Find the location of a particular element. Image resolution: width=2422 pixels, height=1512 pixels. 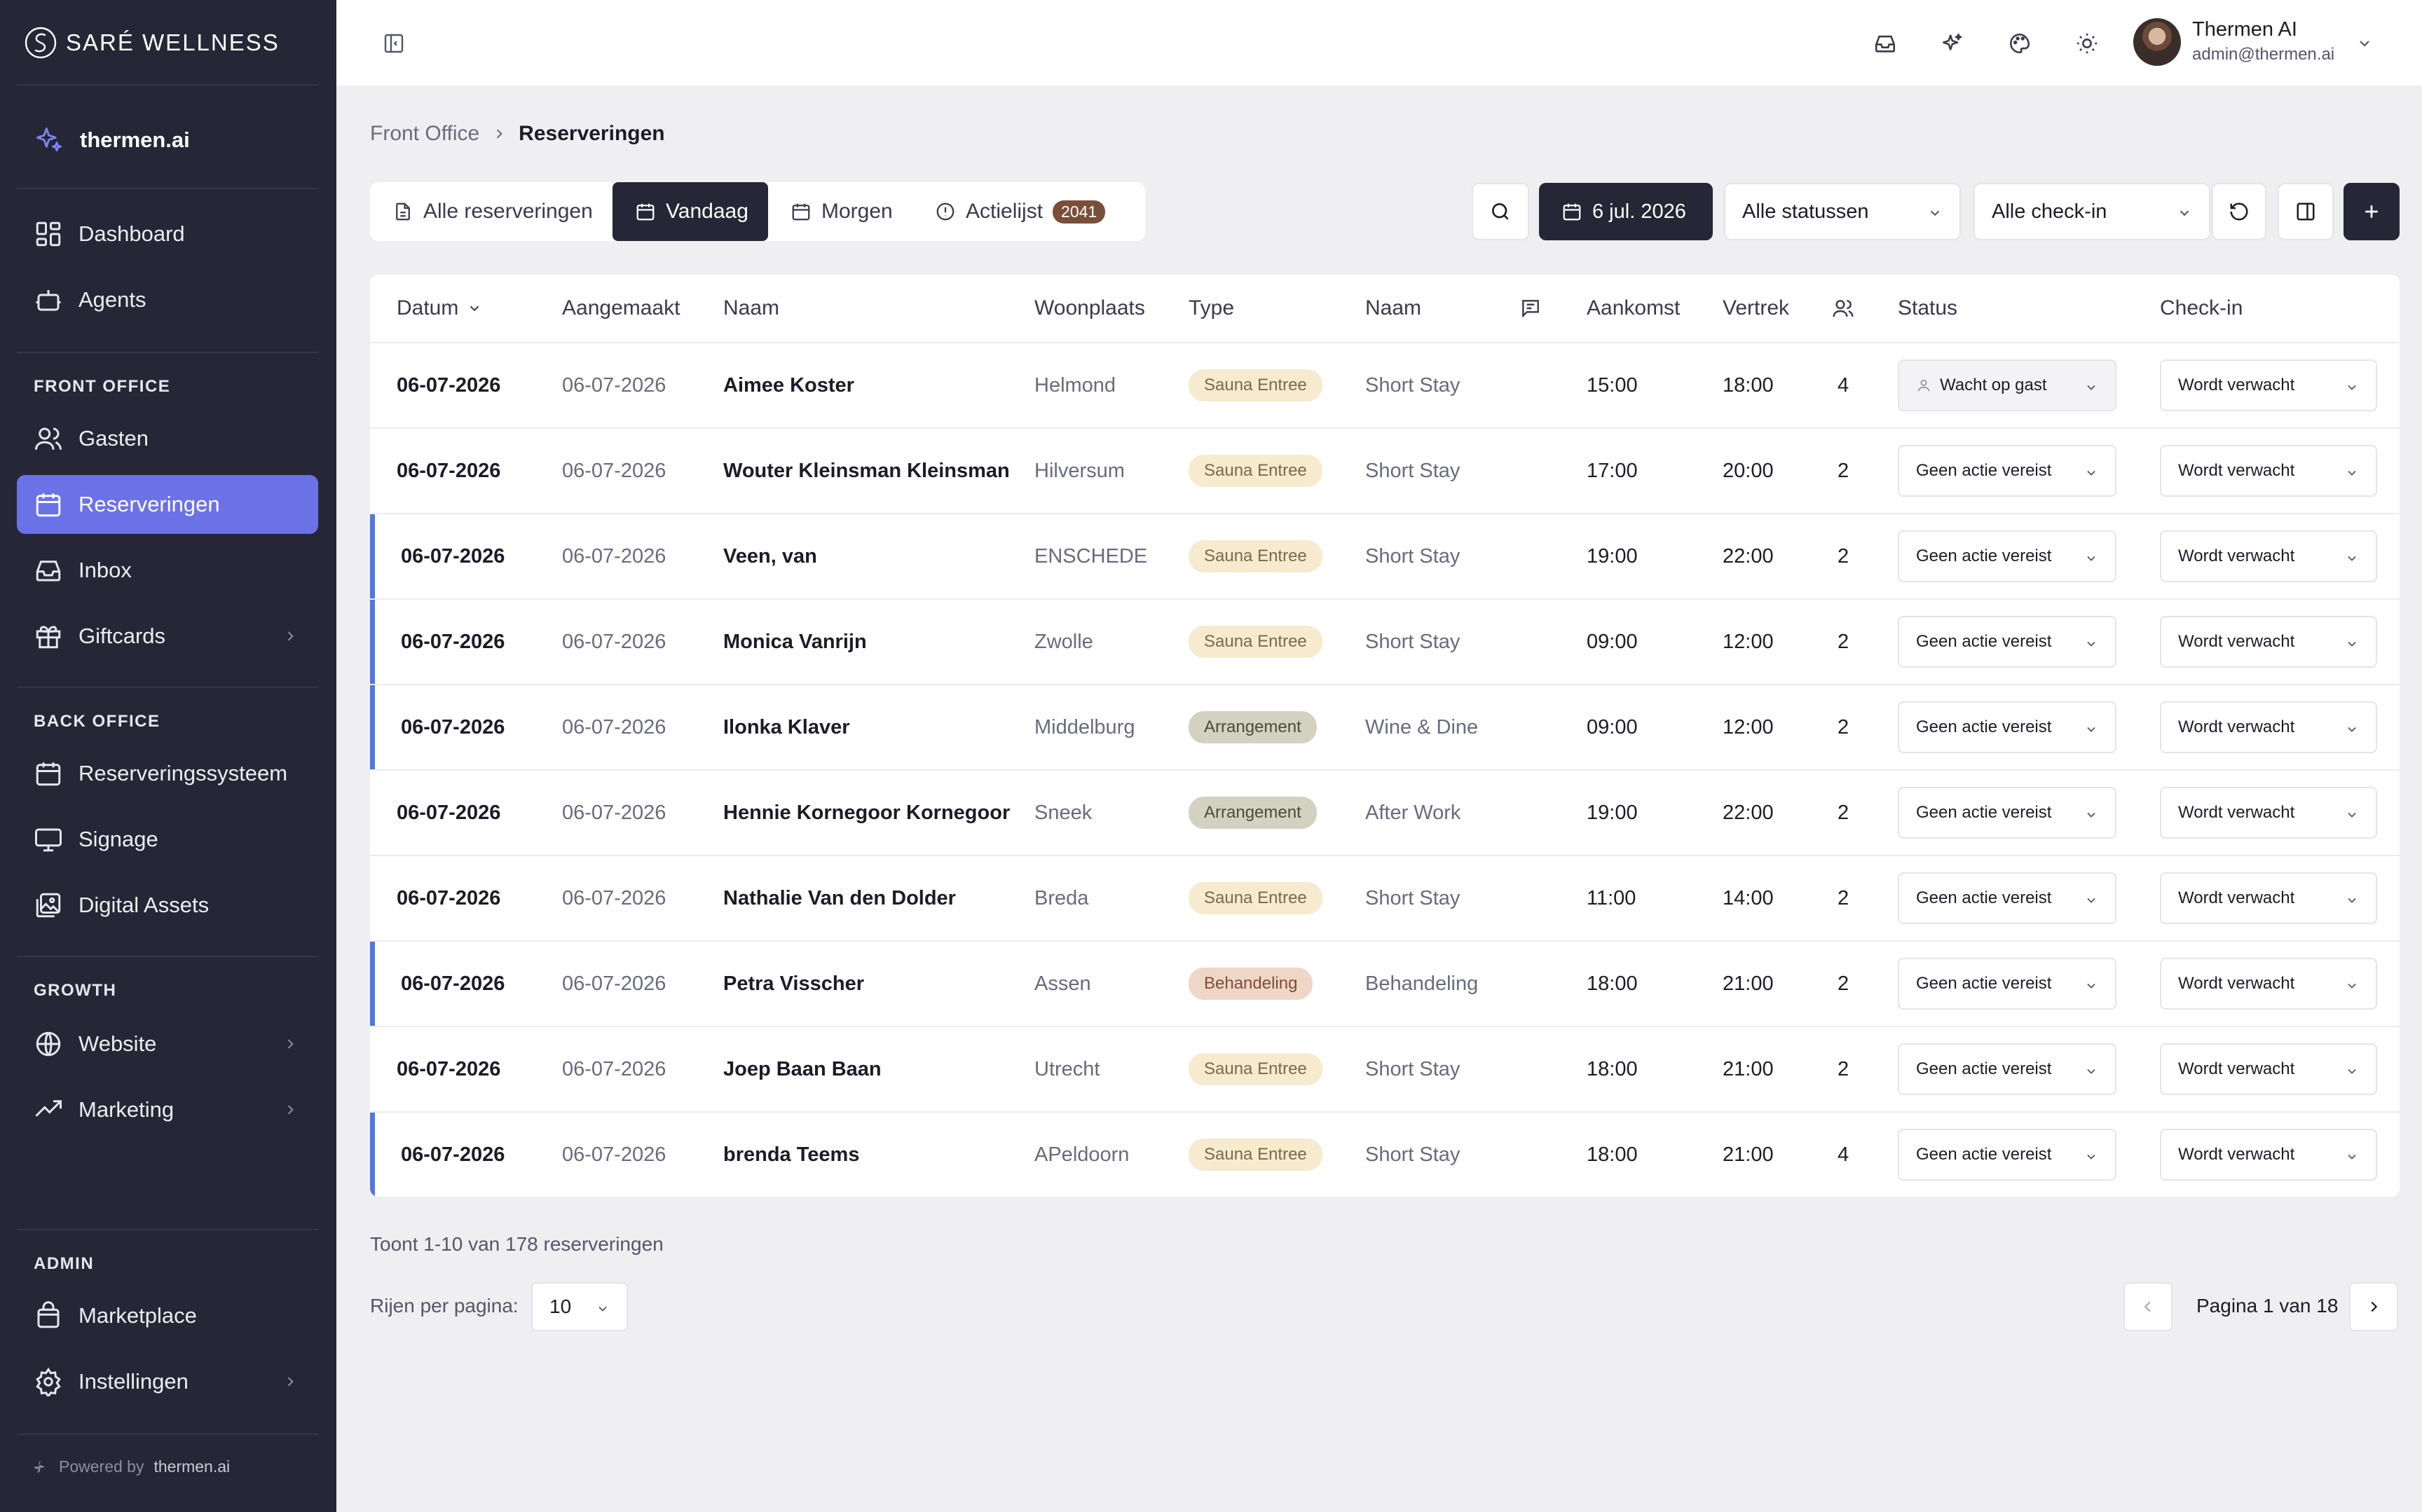

cell-naam: Petra Visscher is located at coordinates (794, 984).